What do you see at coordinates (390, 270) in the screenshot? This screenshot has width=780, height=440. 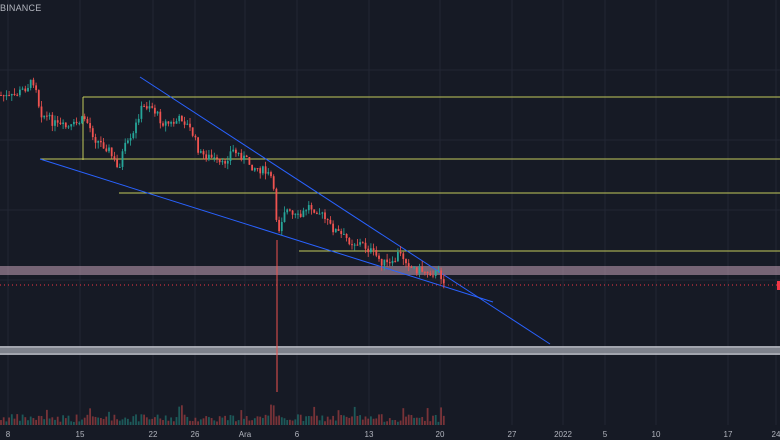 I see `resistance-zone` at bounding box center [390, 270].